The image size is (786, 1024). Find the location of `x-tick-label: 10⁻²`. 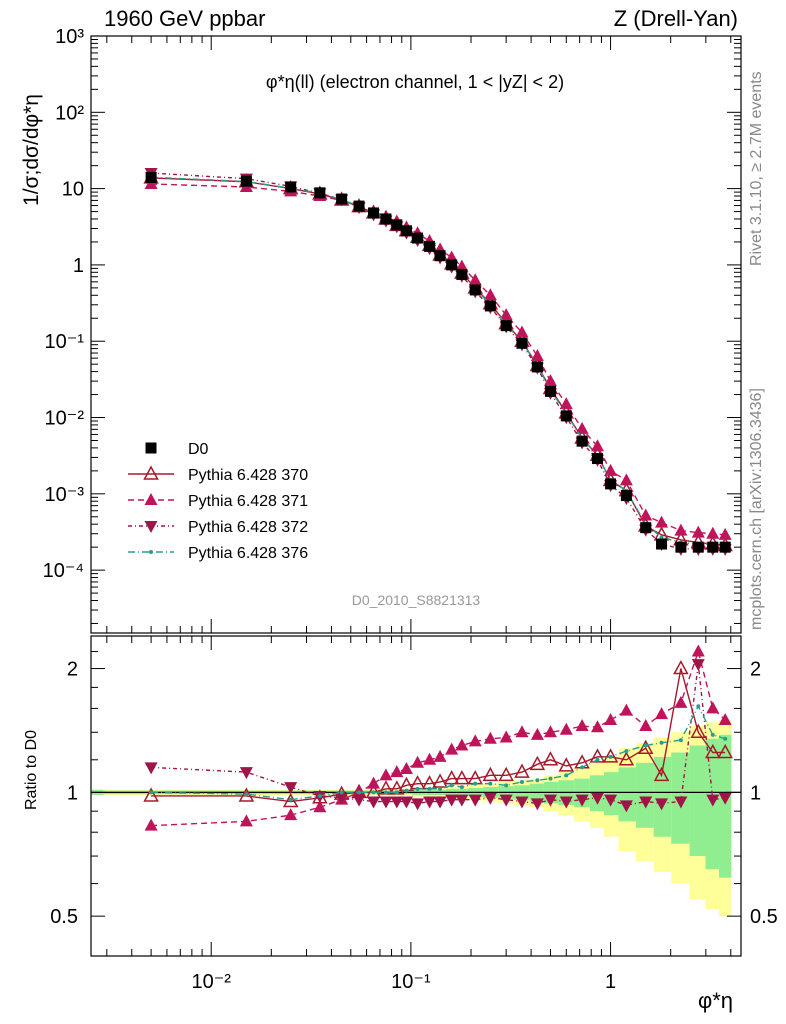

x-tick-label: 10⁻² is located at coordinates (211, 982).